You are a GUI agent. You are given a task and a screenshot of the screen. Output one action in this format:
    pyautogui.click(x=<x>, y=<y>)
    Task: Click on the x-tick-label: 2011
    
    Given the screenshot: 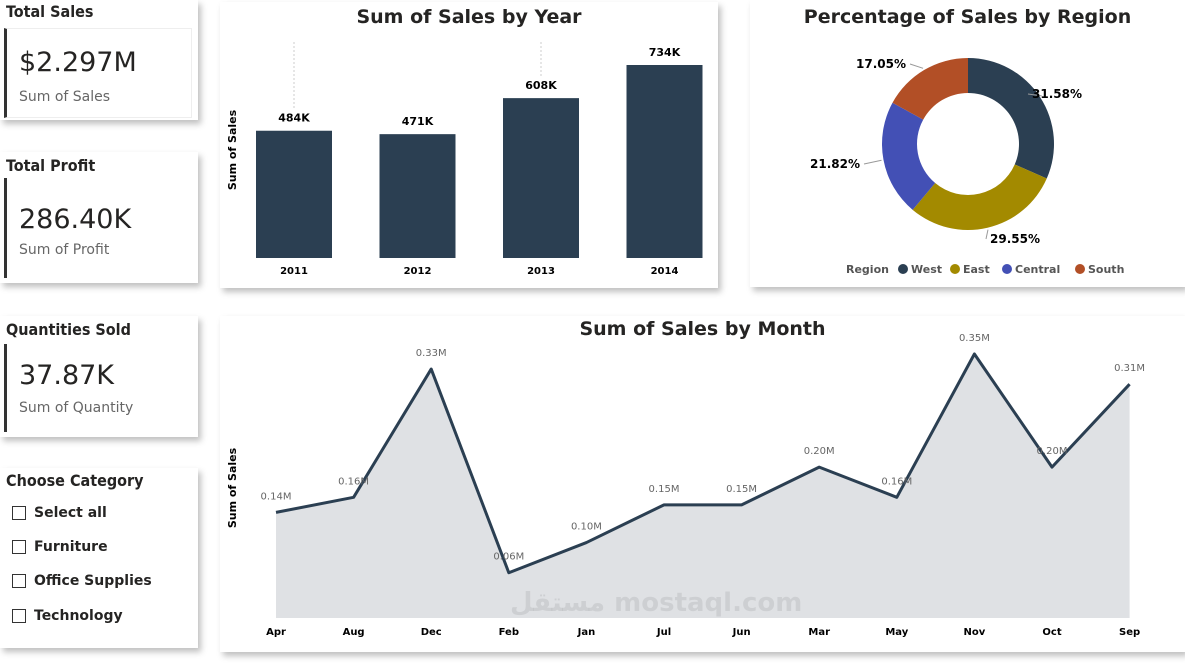 What is the action you would take?
    pyautogui.click(x=294, y=271)
    